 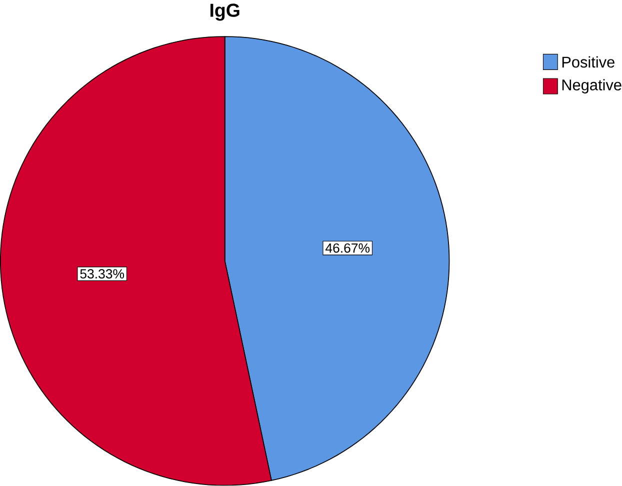 What do you see at coordinates (588, 62) in the screenshot?
I see `legend-label: Positive` at bounding box center [588, 62].